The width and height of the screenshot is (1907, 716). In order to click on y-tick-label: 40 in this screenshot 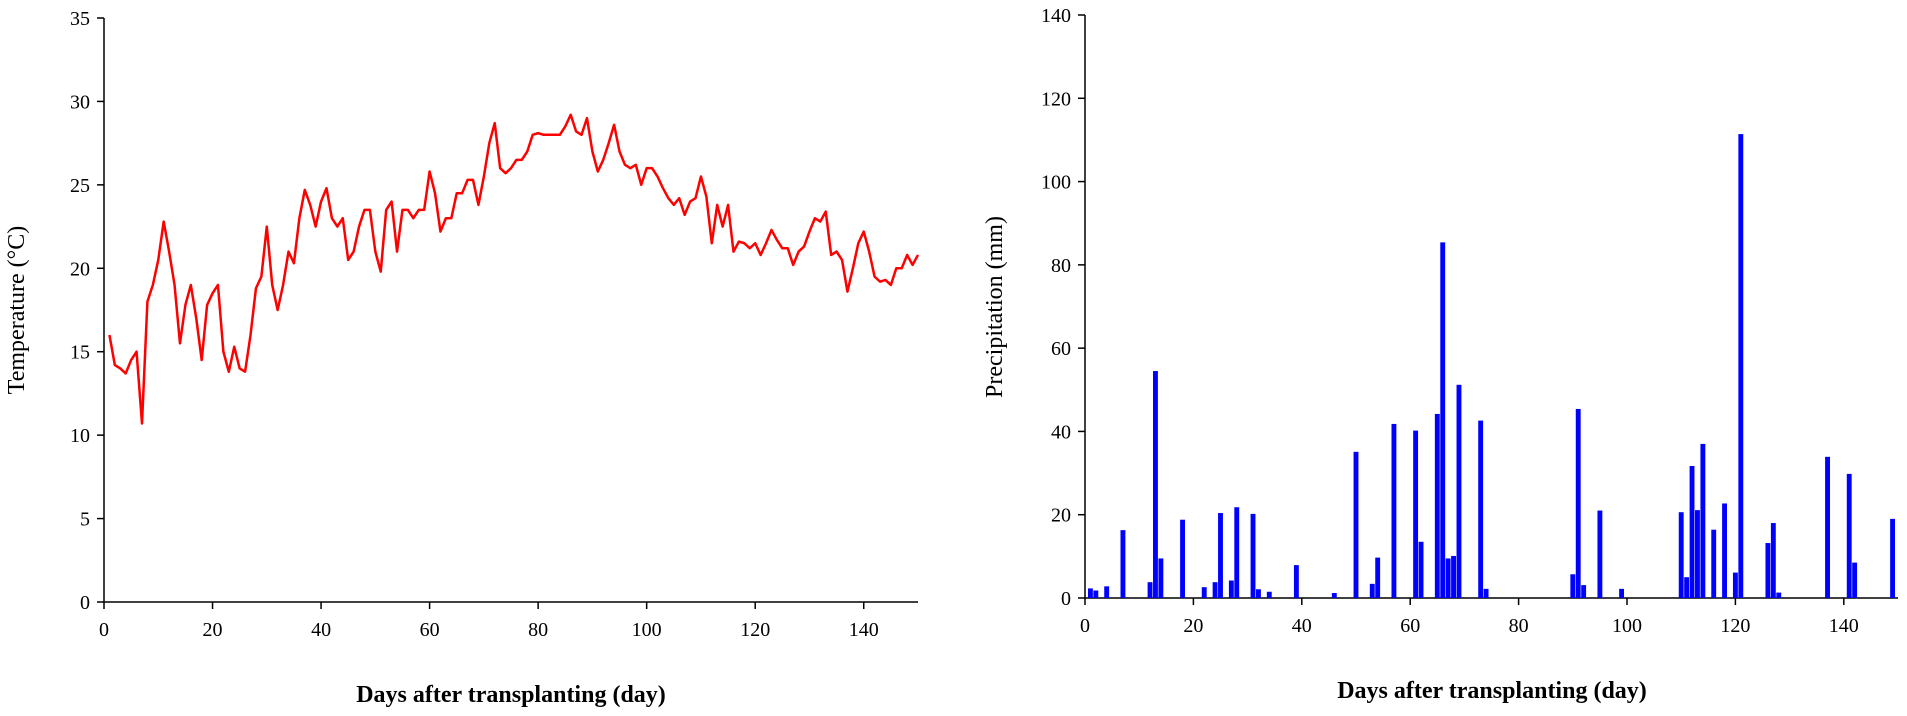, I will do `click(1061, 432)`.